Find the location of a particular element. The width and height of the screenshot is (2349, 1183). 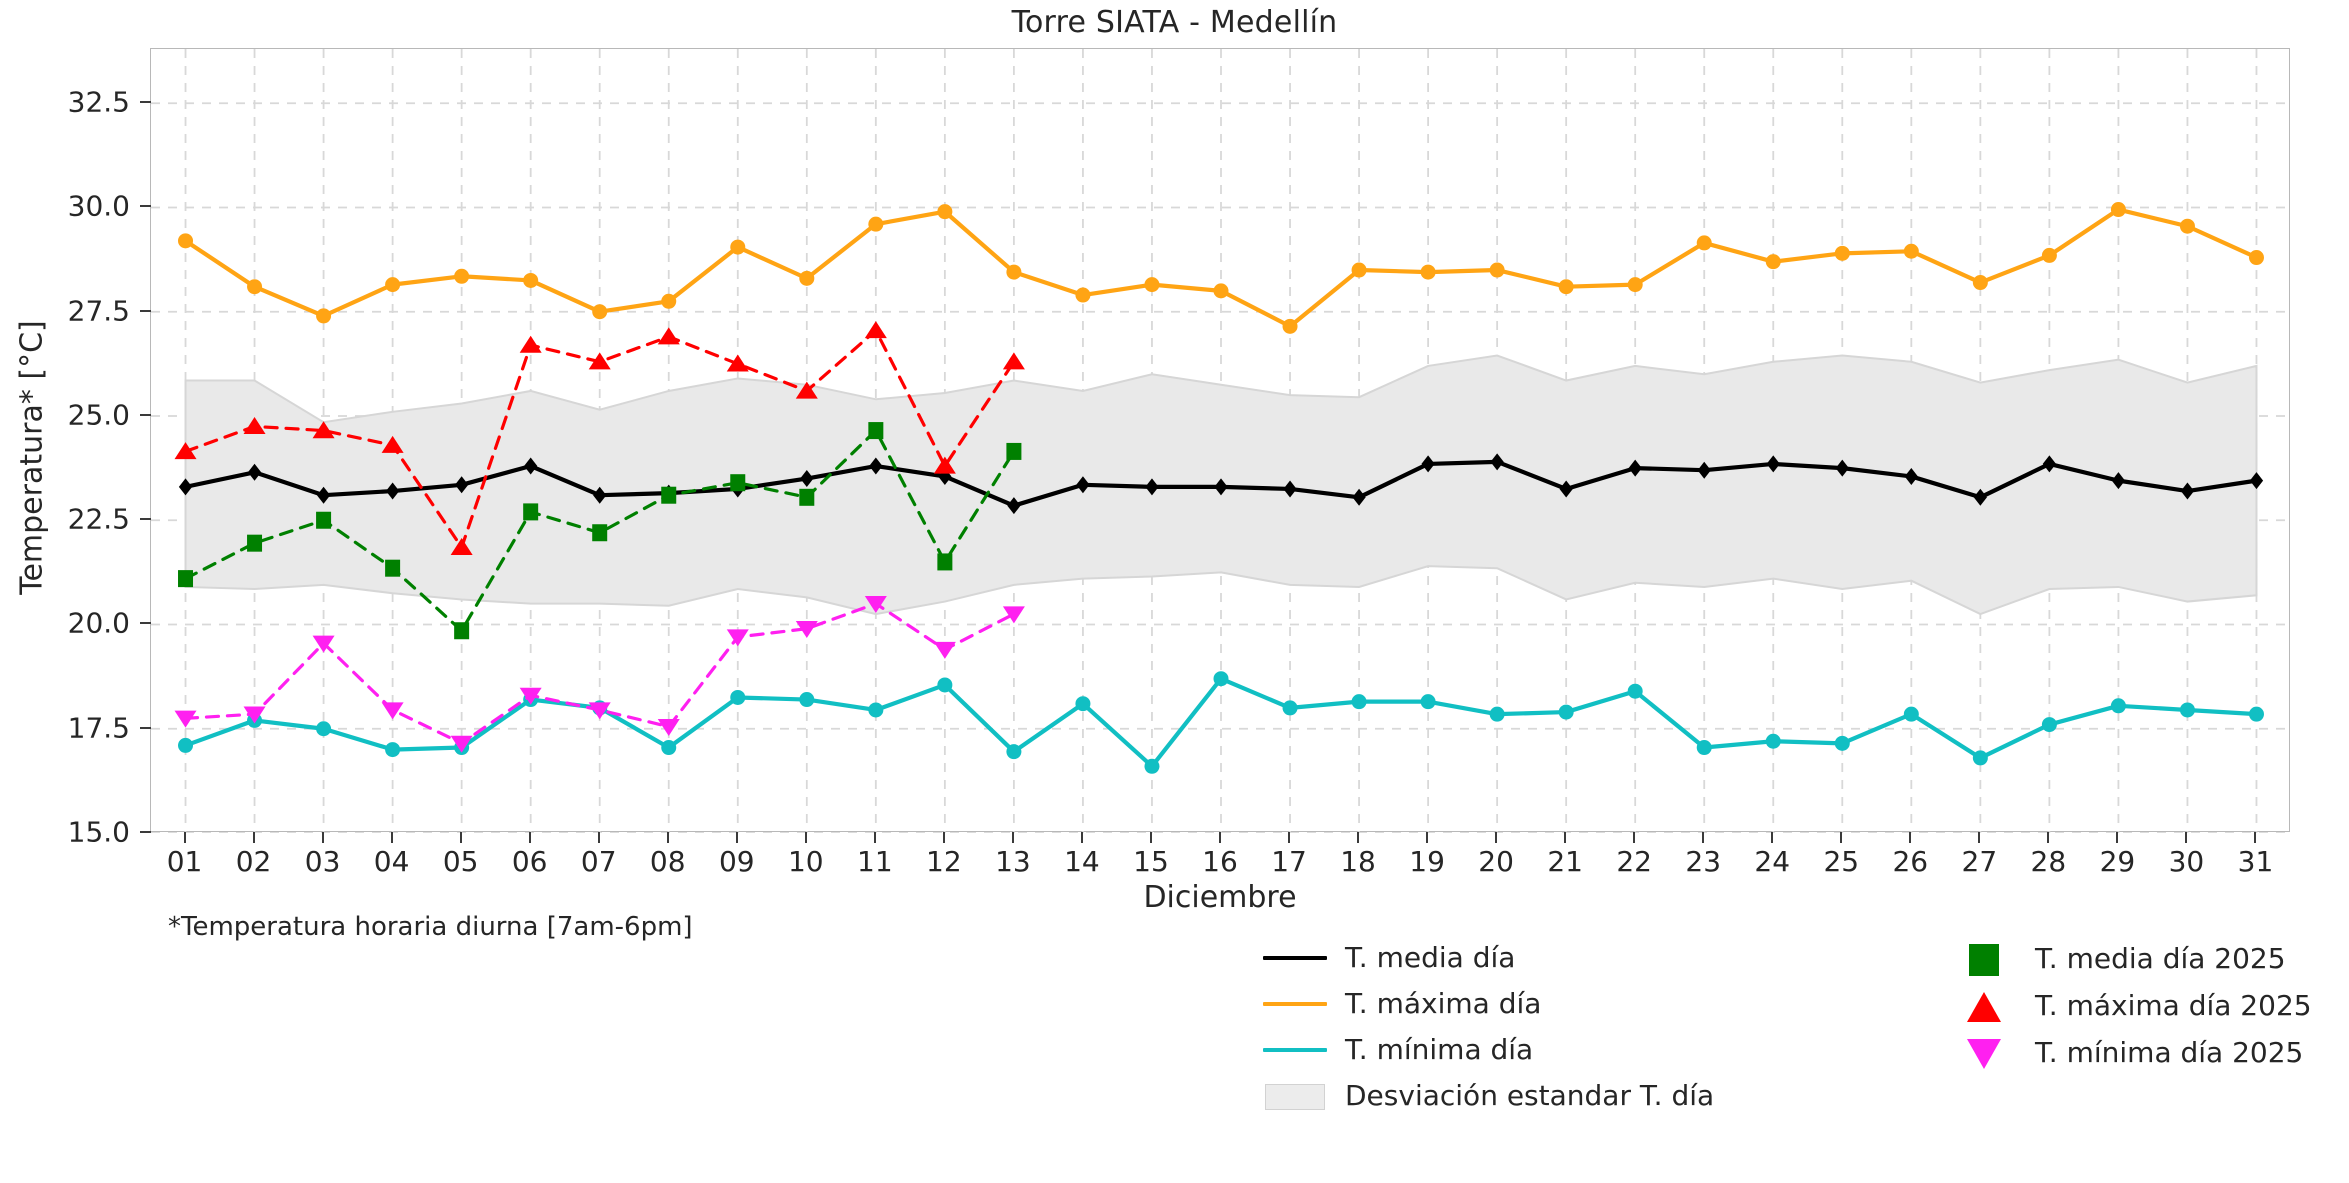

x-tick-label: 23 is located at coordinates (1703, 861).